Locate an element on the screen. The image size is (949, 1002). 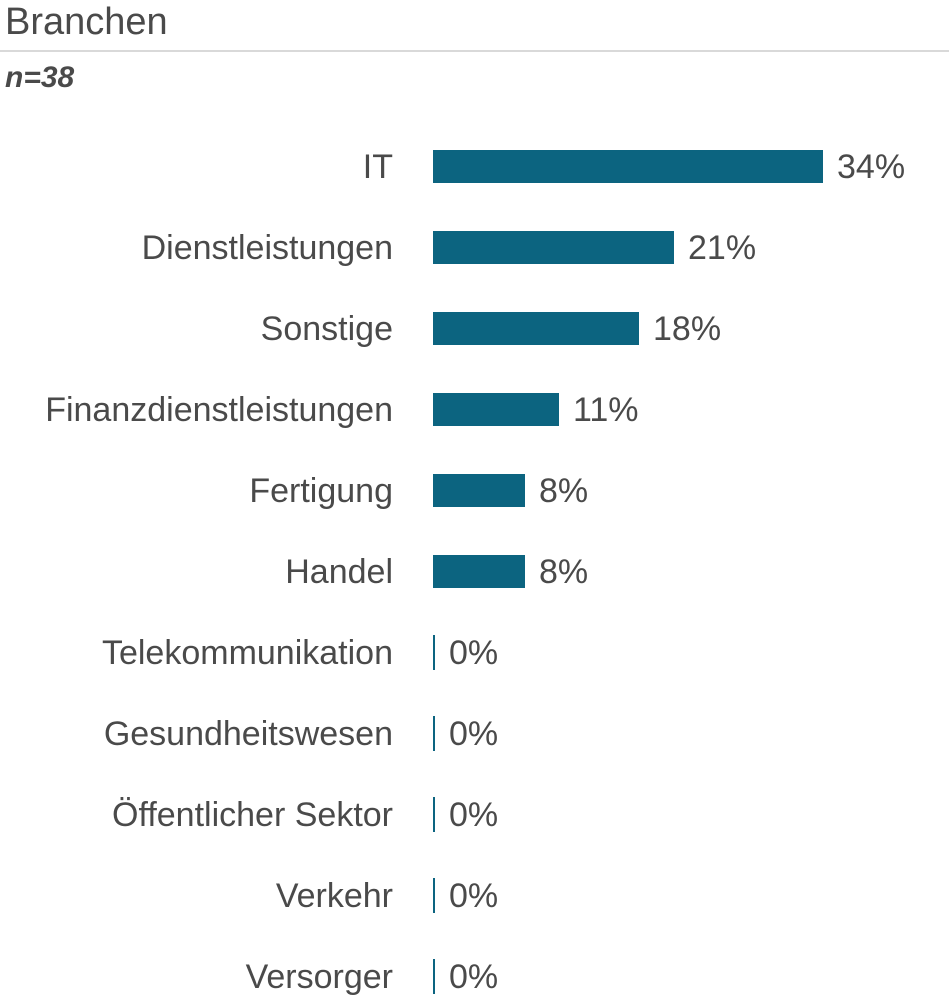
chart-row: Finanzdienstleistungen 11% is located at coordinates (474, 409).